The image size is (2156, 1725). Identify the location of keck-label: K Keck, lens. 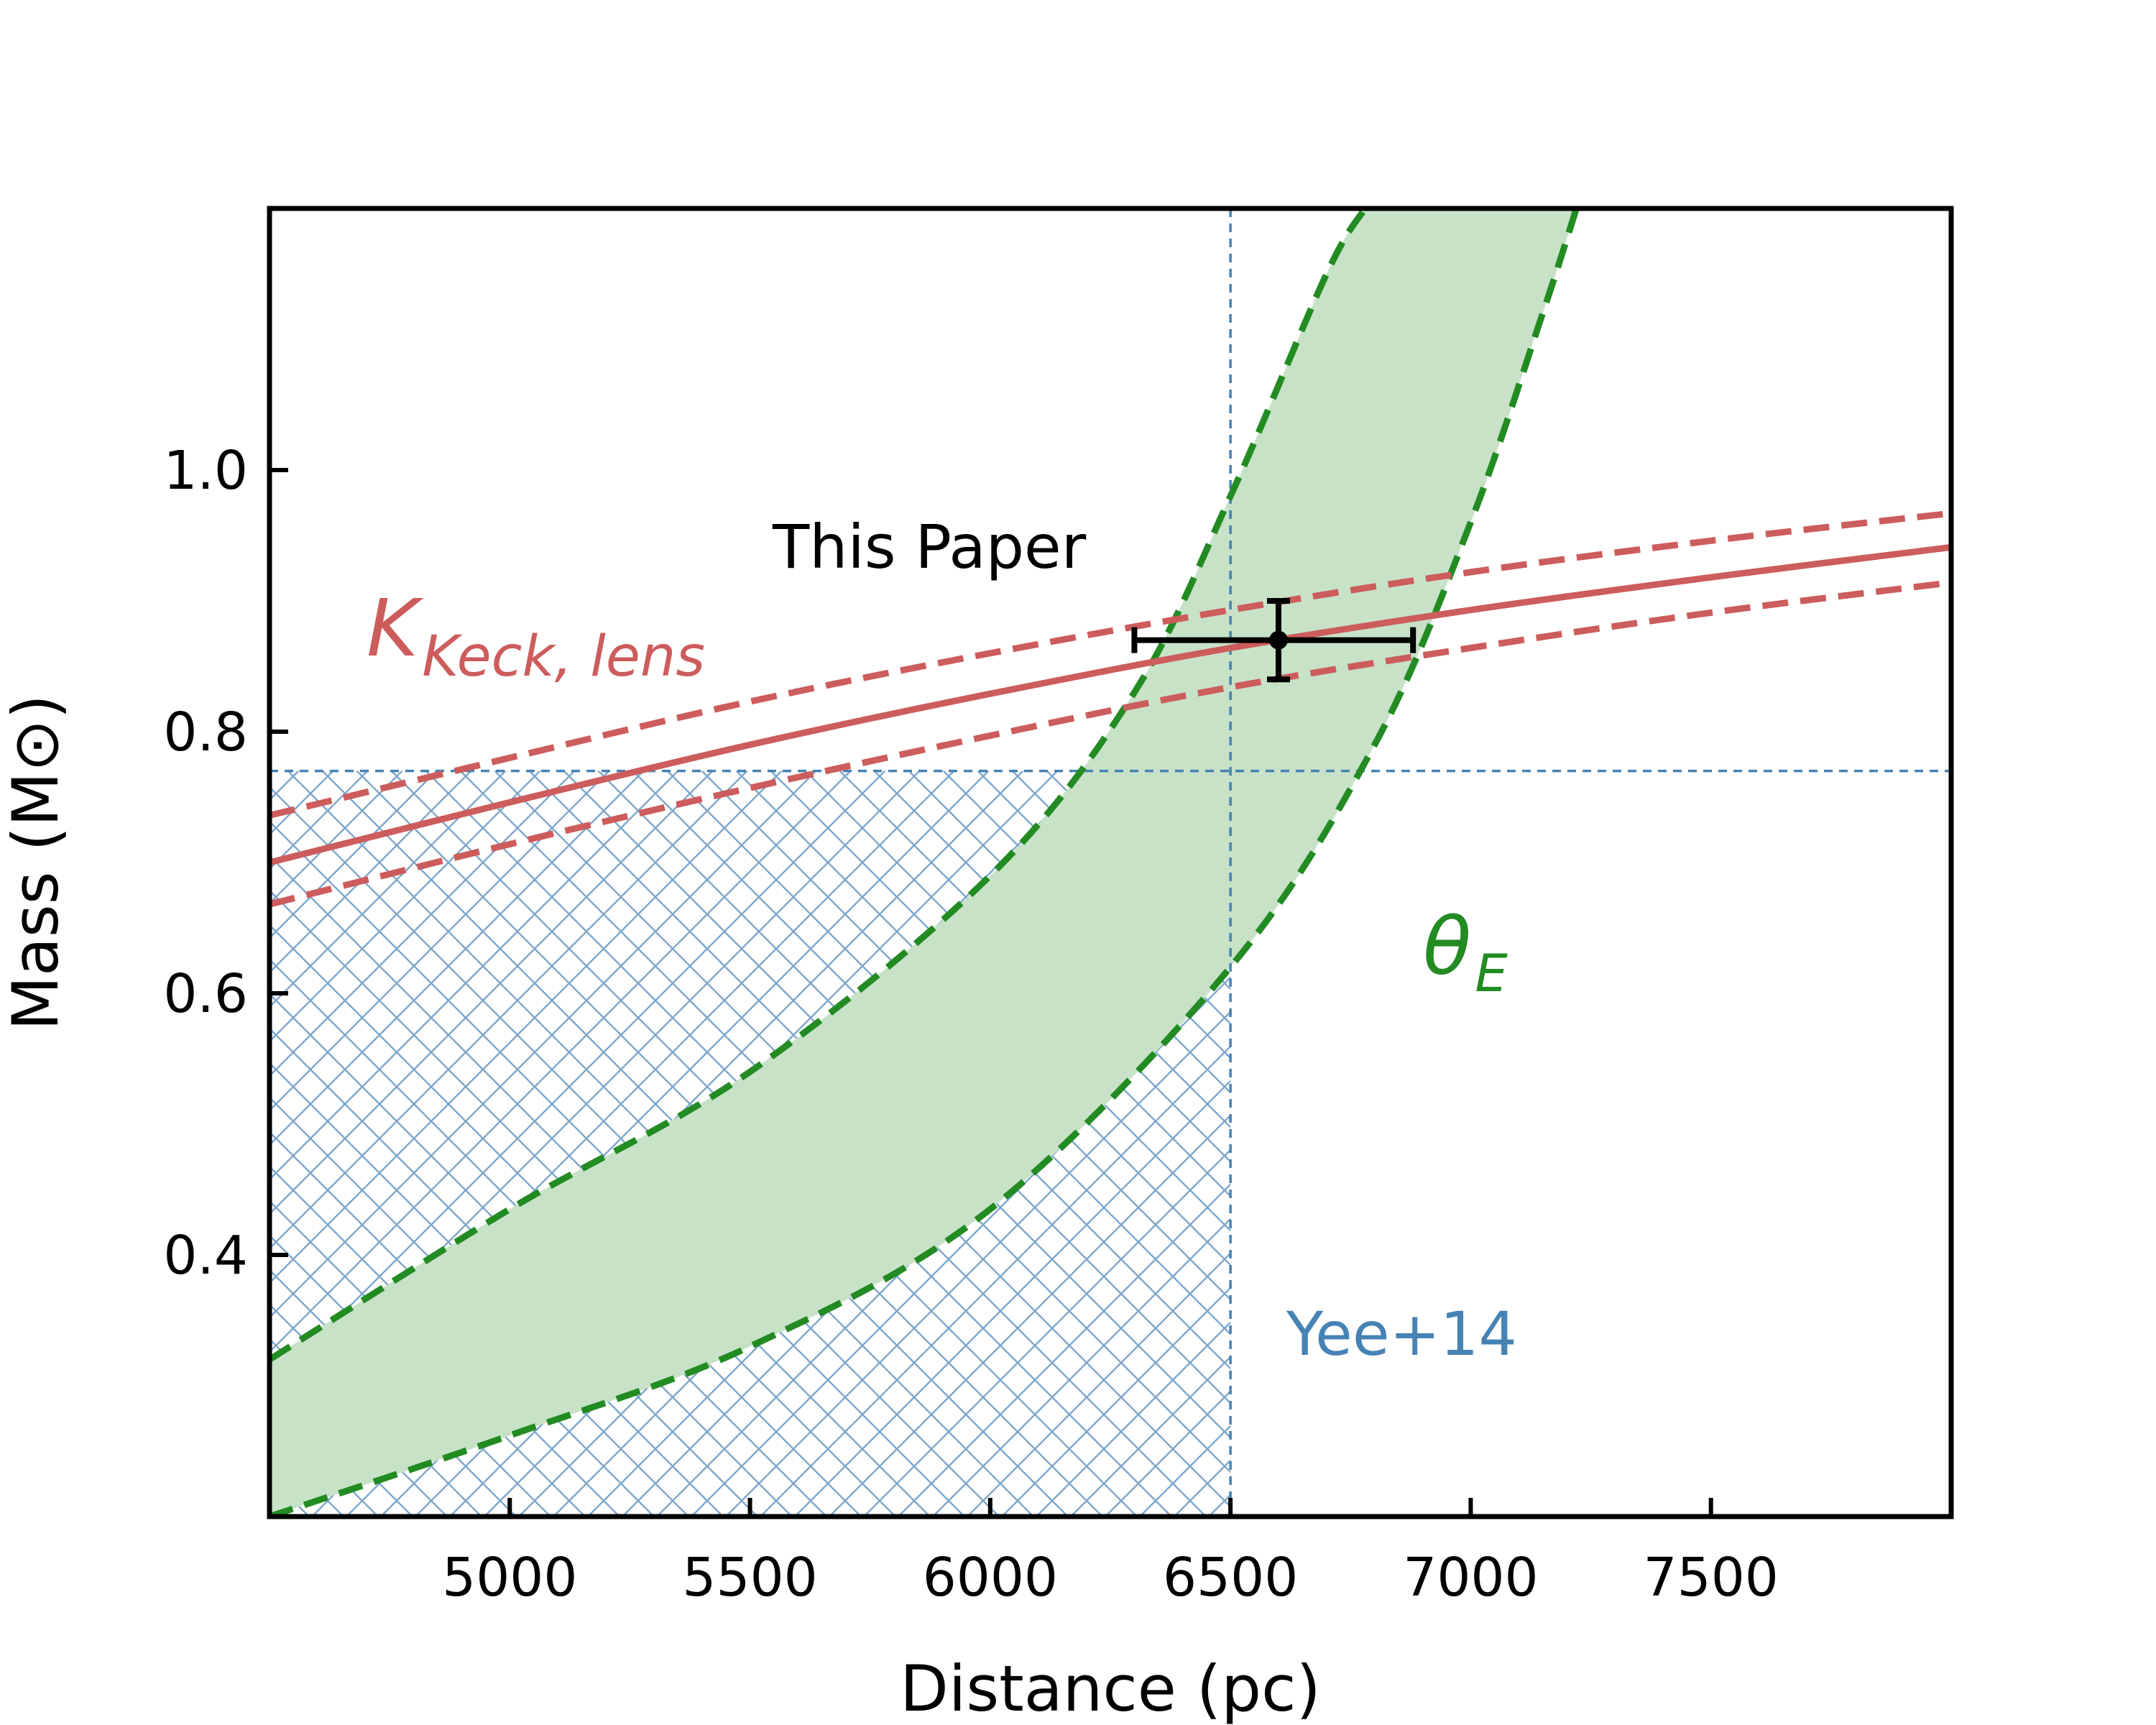
(536, 635).